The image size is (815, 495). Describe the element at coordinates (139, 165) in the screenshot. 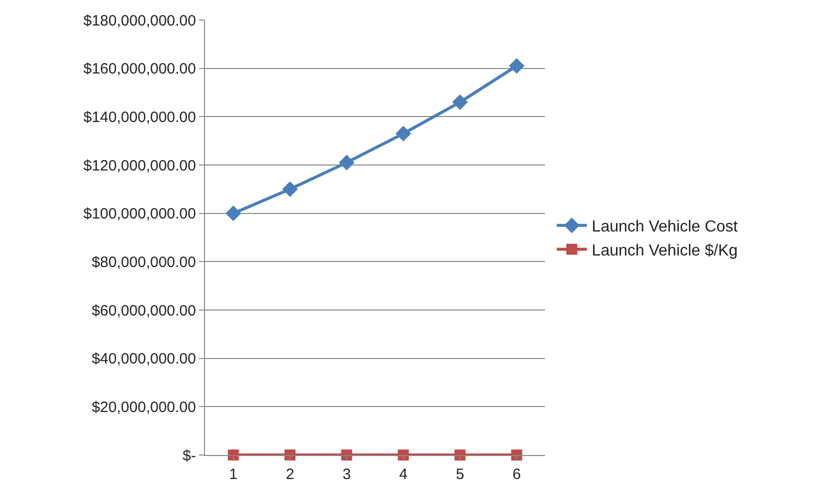

I see `y-tick-label: $120,000,000.00` at that location.